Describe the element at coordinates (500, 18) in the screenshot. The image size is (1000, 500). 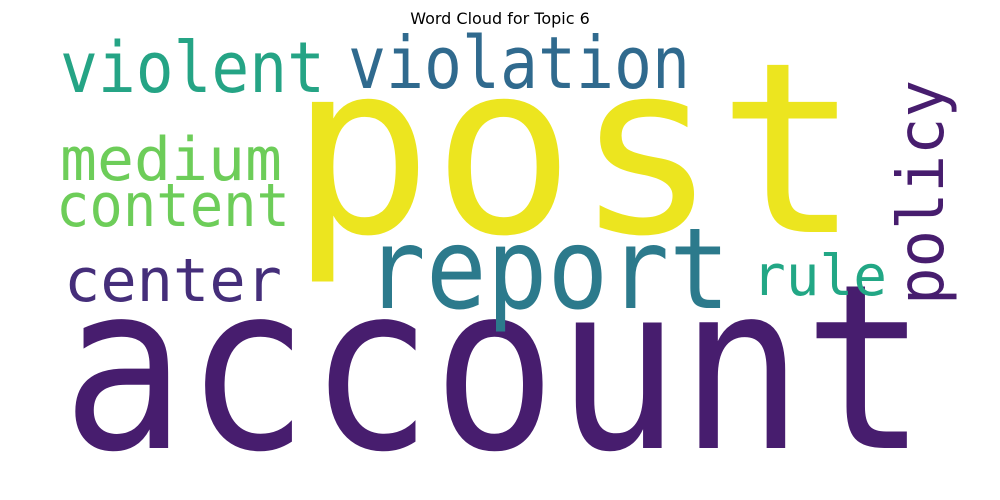
I see `chart-title: Word Cloud for Topic 6` at that location.